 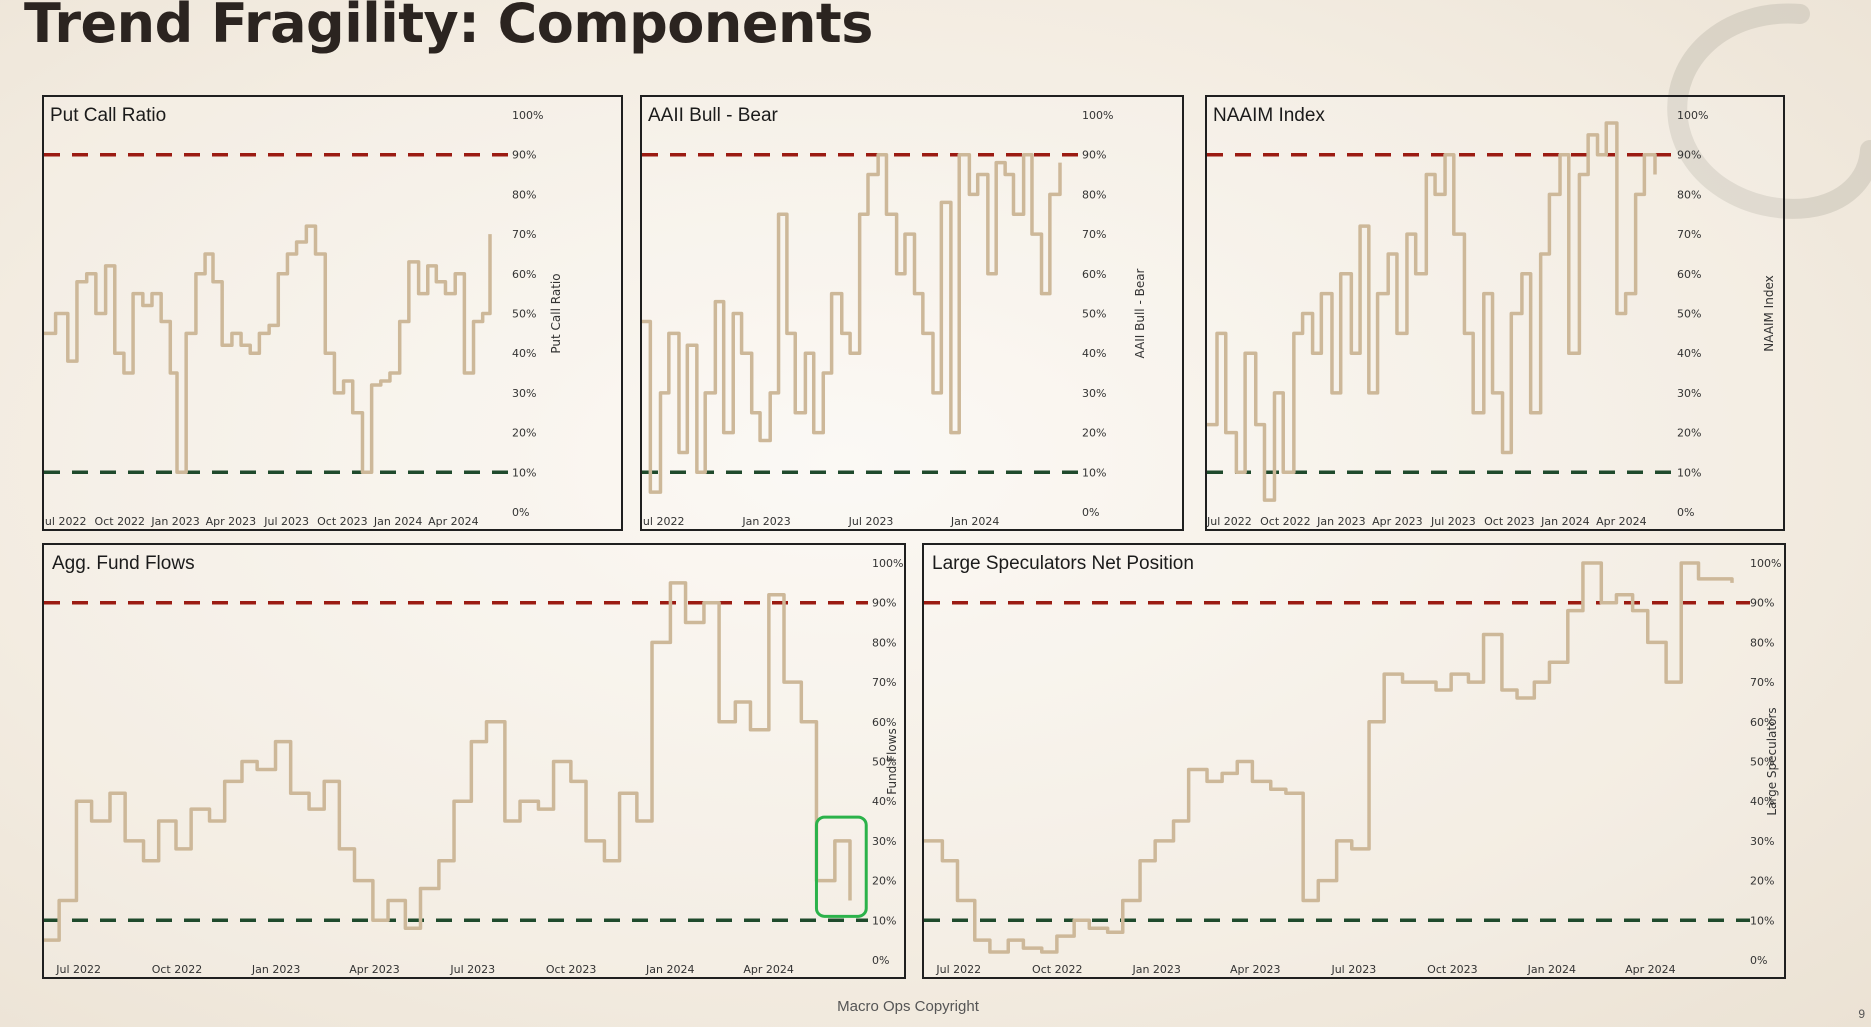 I want to click on y-axis-label: Large Speculators, so click(x=1772, y=761).